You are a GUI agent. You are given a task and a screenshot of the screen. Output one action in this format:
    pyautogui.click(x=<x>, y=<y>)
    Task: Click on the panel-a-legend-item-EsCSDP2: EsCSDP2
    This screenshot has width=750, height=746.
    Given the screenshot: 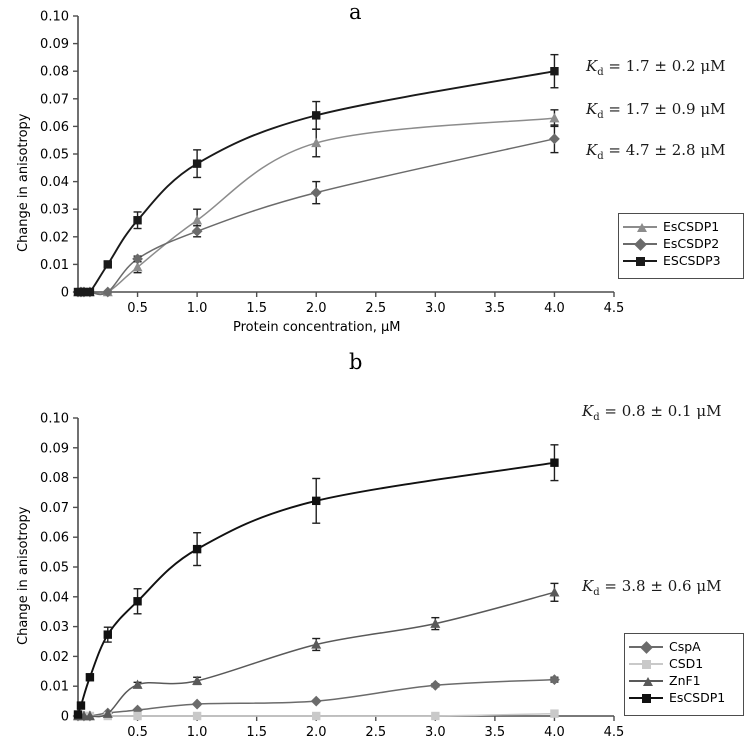 What is the action you would take?
    pyautogui.click(x=680, y=243)
    